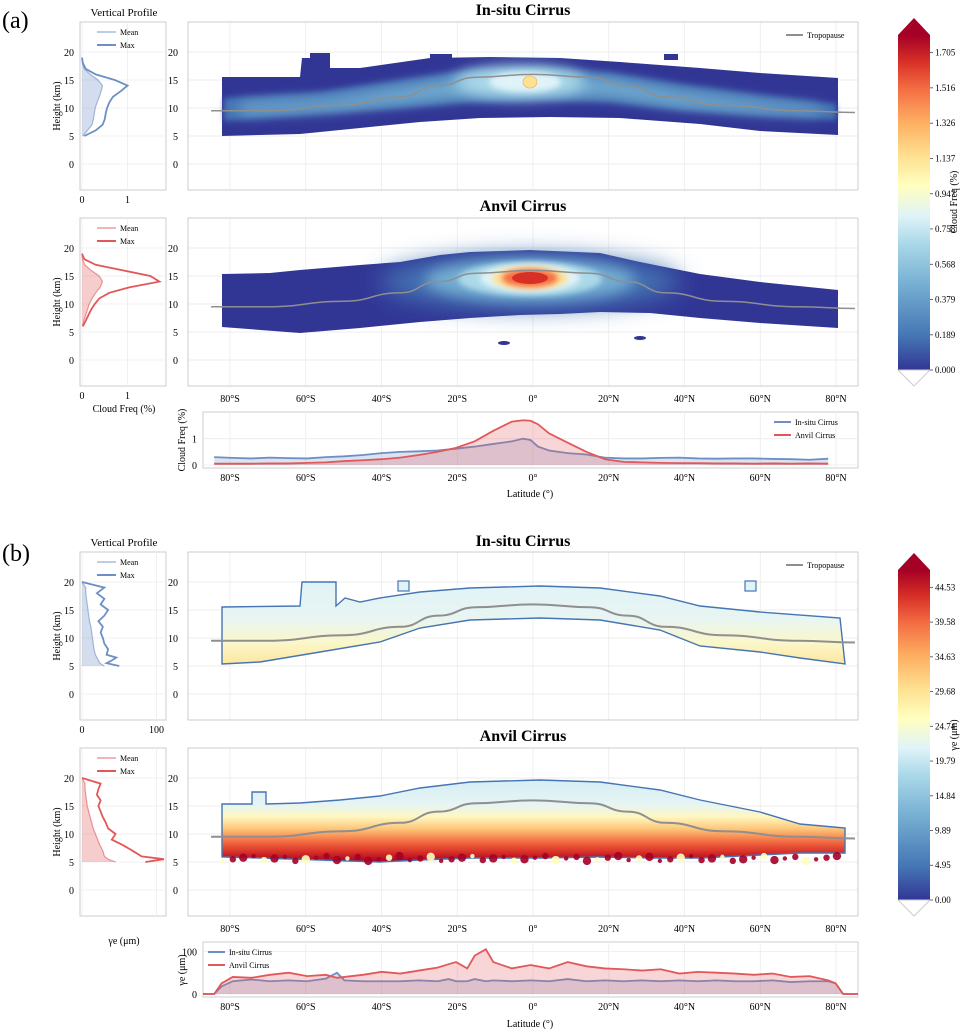 Image resolution: width=964 pixels, height=1034 pixels. What do you see at coordinates (945, 622) in the screenshot?
I see `colorbar-tick-label: 39.58` at bounding box center [945, 622].